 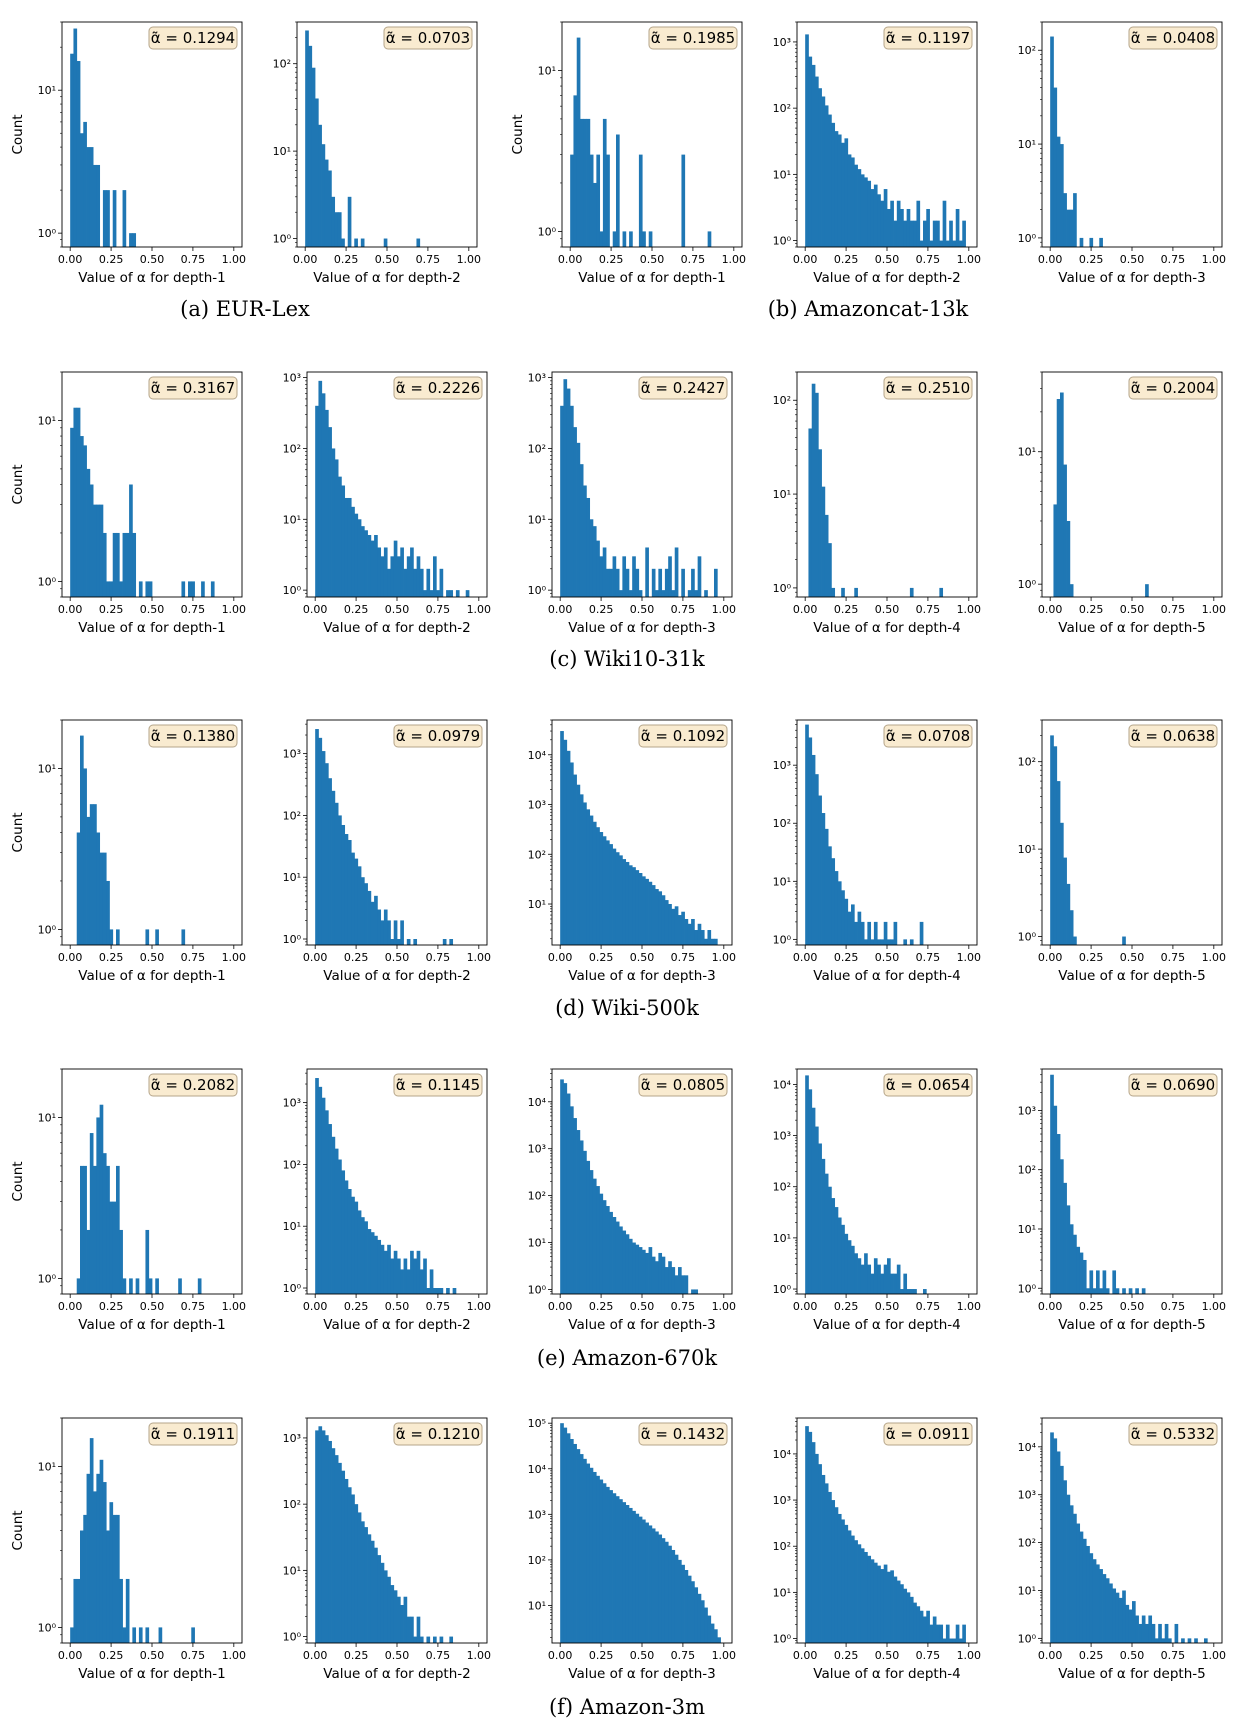 I want to click on alpha-annotation: α̃ = 0.5332, so click(x=1173, y=1434).